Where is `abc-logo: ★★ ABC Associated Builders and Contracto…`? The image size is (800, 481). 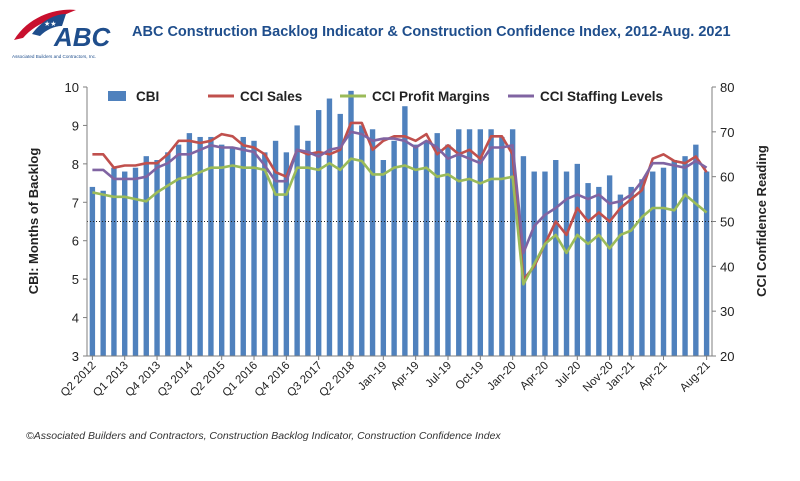
abc-logo: ★★ ABC Associated Builders and Contracto… is located at coordinates (62, 34).